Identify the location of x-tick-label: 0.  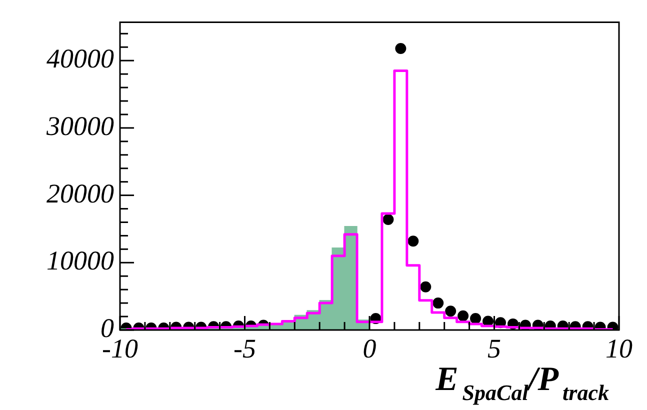
(369, 348).